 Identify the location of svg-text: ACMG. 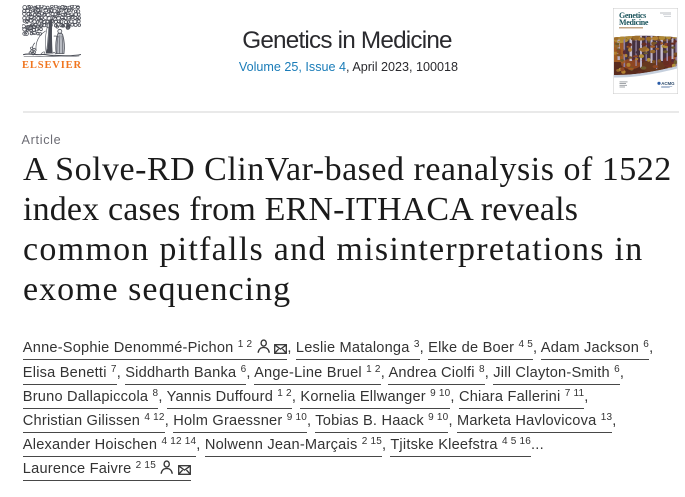
(668, 83).